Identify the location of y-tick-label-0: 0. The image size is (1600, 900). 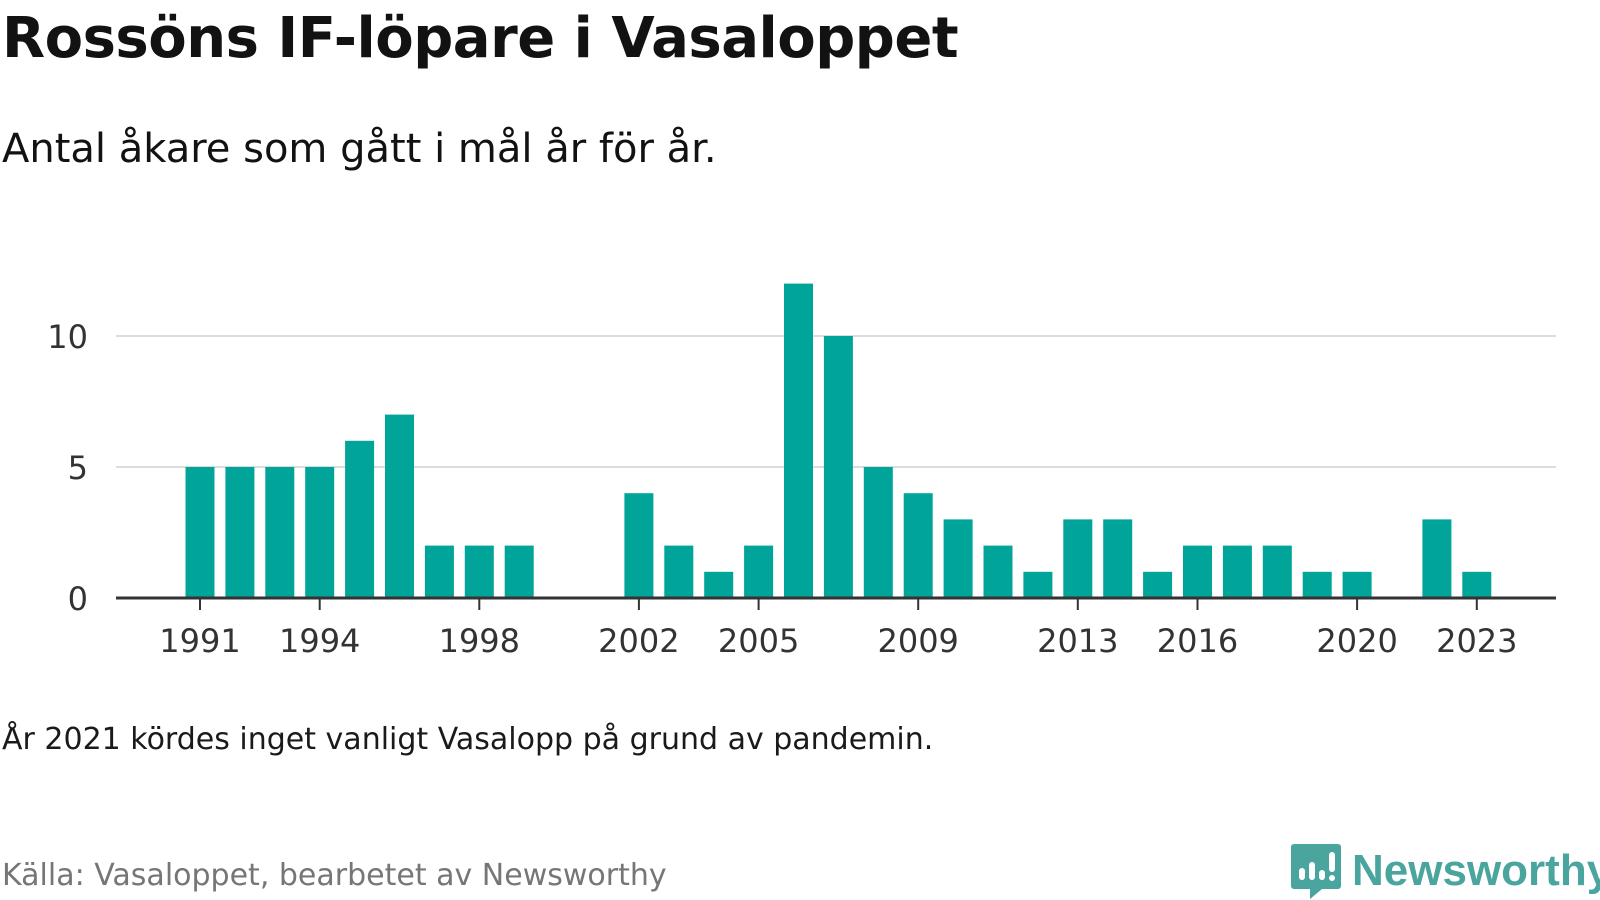
(78, 599).